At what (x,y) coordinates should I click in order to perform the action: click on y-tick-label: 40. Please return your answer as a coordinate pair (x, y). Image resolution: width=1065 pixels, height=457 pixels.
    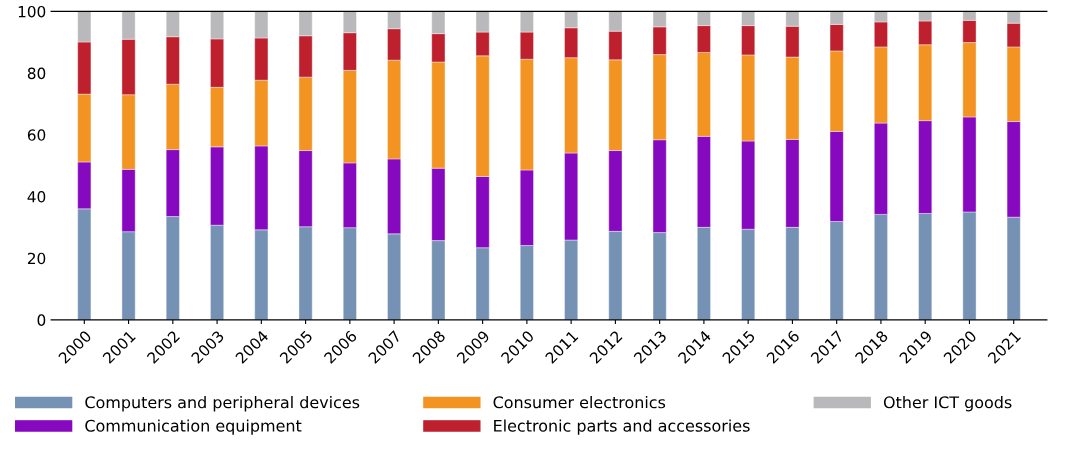
    Looking at the image, I should click on (36, 196).